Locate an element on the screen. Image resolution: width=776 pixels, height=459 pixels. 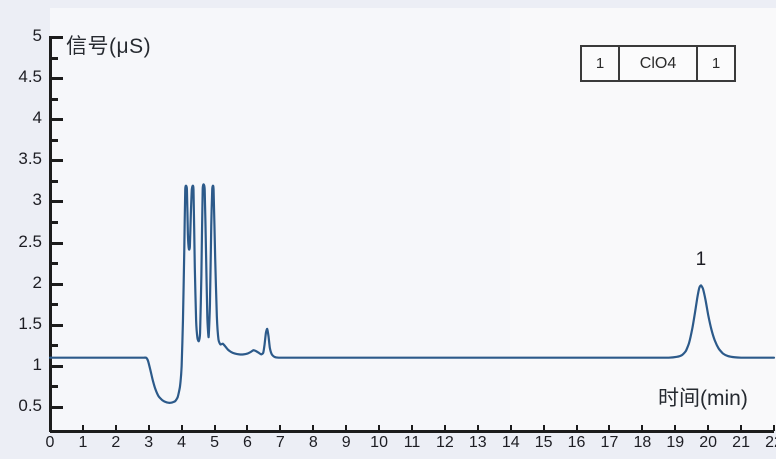
y-tick-label: 1 is located at coordinates (37, 364).